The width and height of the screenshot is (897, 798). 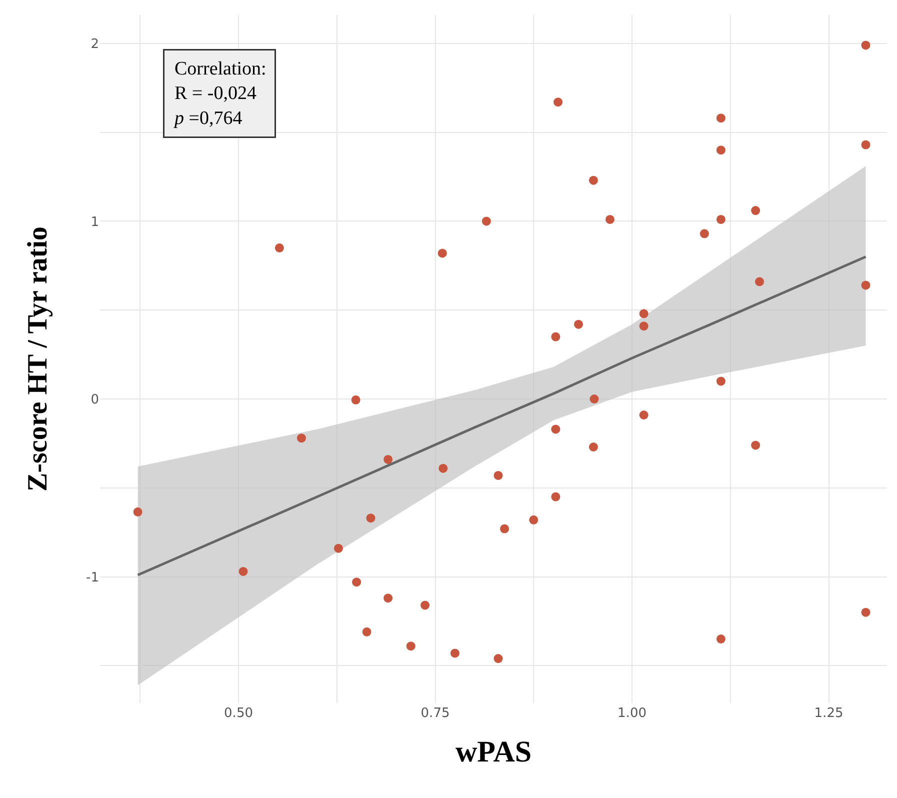 I want to click on y-tick-label: 0, so click(x=94, y=400).